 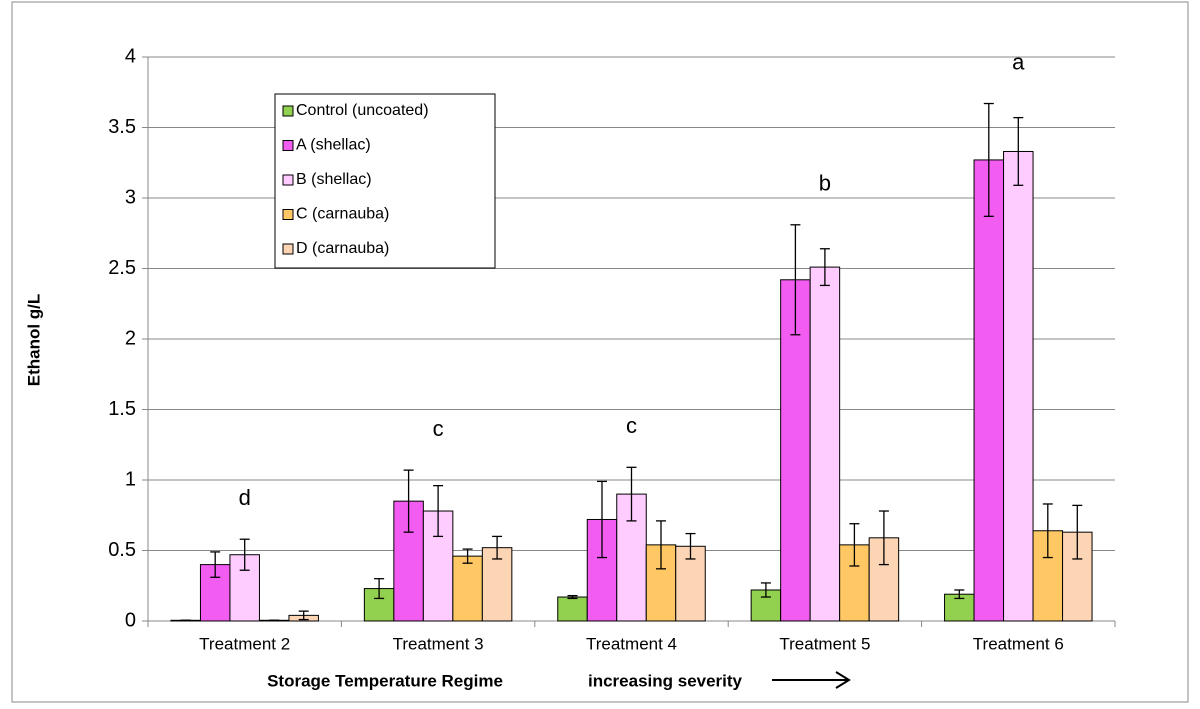 What do you see at coordinates (665, 680) in the screenshot?
I see `x-axis-note: increasing severity` at bounding box center [665, 680].